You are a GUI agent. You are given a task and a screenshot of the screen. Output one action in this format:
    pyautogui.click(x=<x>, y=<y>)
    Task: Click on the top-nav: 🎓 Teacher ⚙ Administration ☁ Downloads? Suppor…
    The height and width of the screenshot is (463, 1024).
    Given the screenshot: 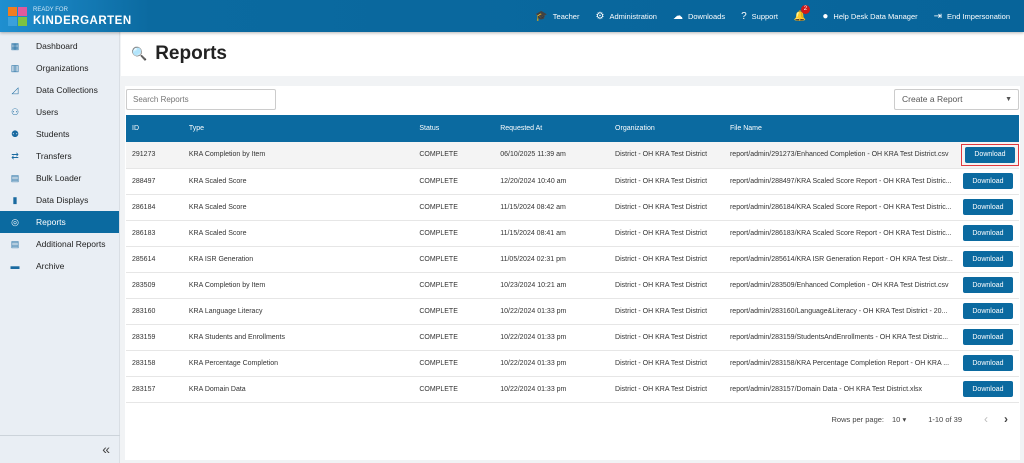 What is the action you would take?
    pyautogui.click(x=772, y=16)
    